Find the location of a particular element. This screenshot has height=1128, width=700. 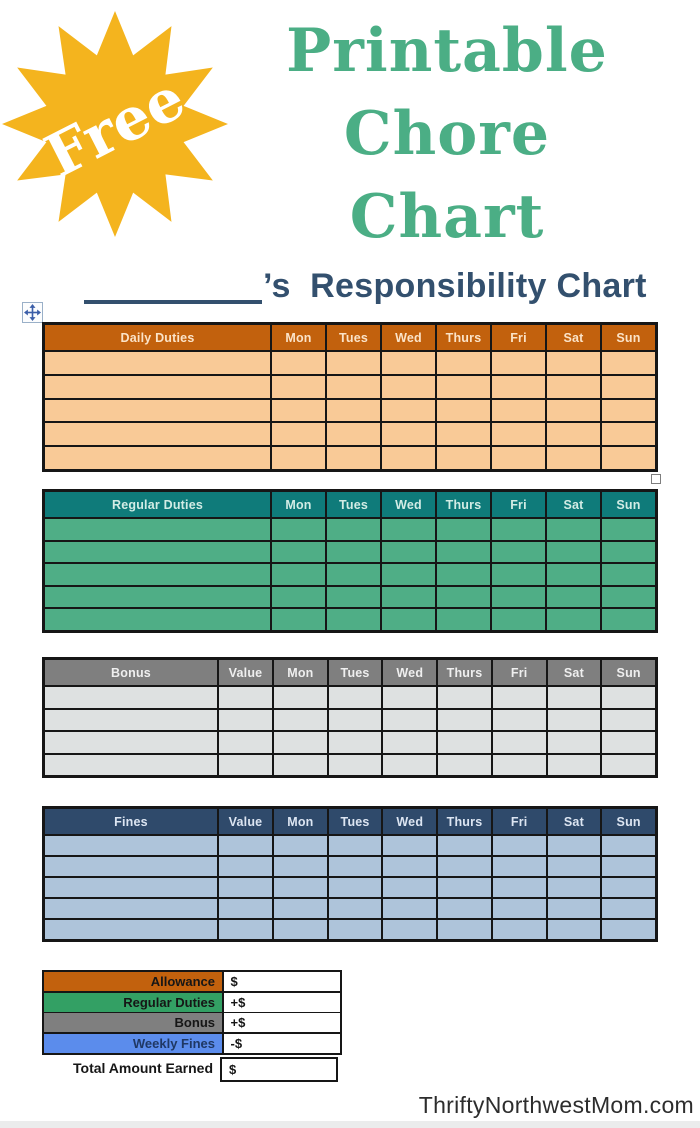

summary-value-cell: +$ is located at coordinates (281, 1022).